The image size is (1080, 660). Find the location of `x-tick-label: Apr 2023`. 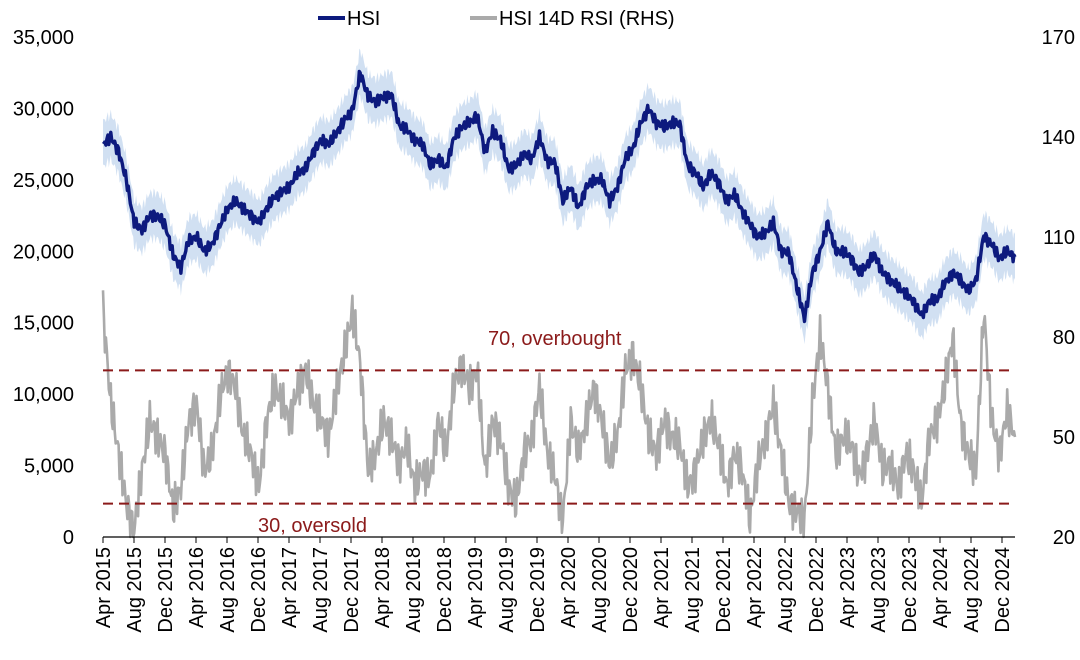

x-tick-label: Apr 2023 is located at coordinates (848, 587).